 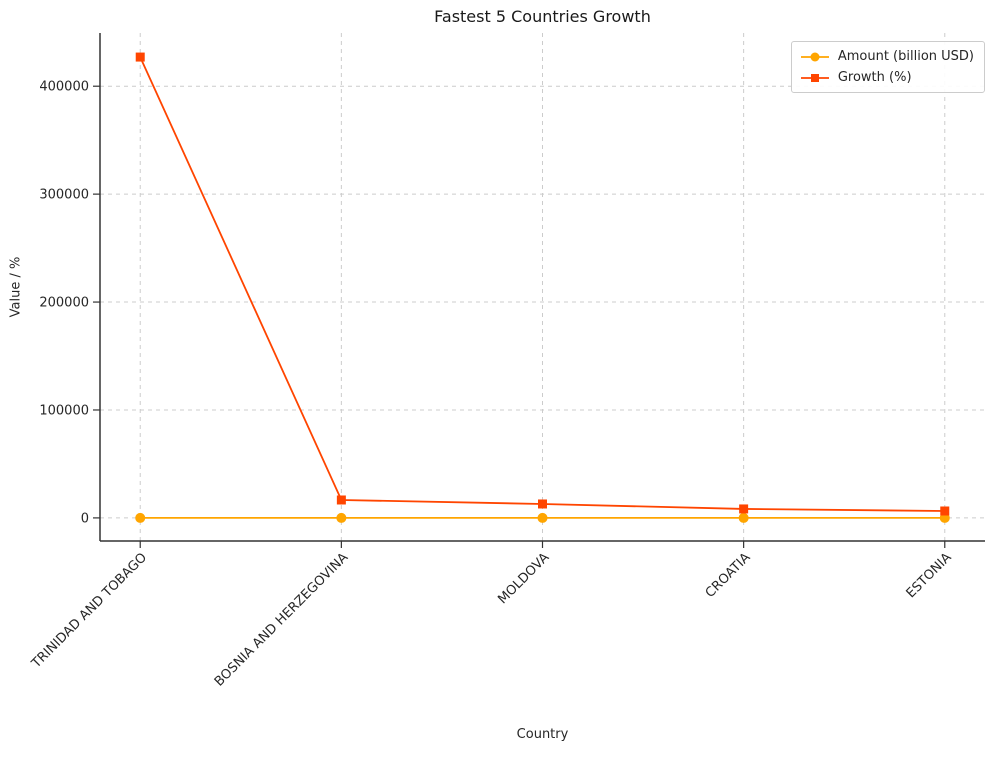 What do you see at coordinates (64, 87) in the screenshot?
I see `y-tick-label: 400000` at bounding box center [64, 87].